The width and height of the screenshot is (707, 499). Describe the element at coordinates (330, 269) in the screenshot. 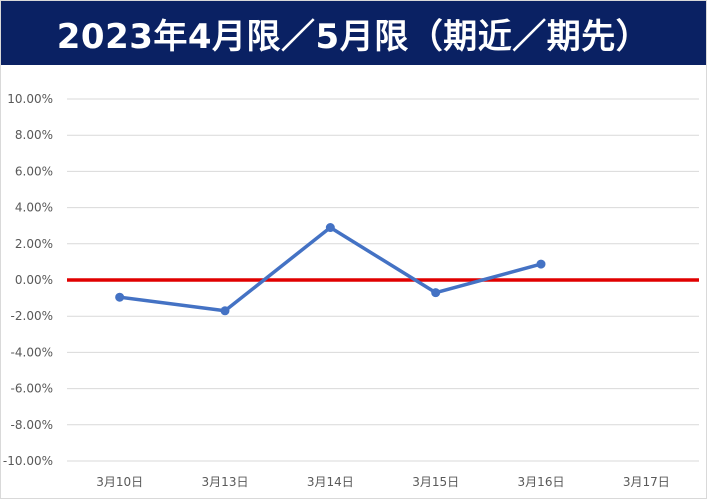

I see `series-line` at that location.